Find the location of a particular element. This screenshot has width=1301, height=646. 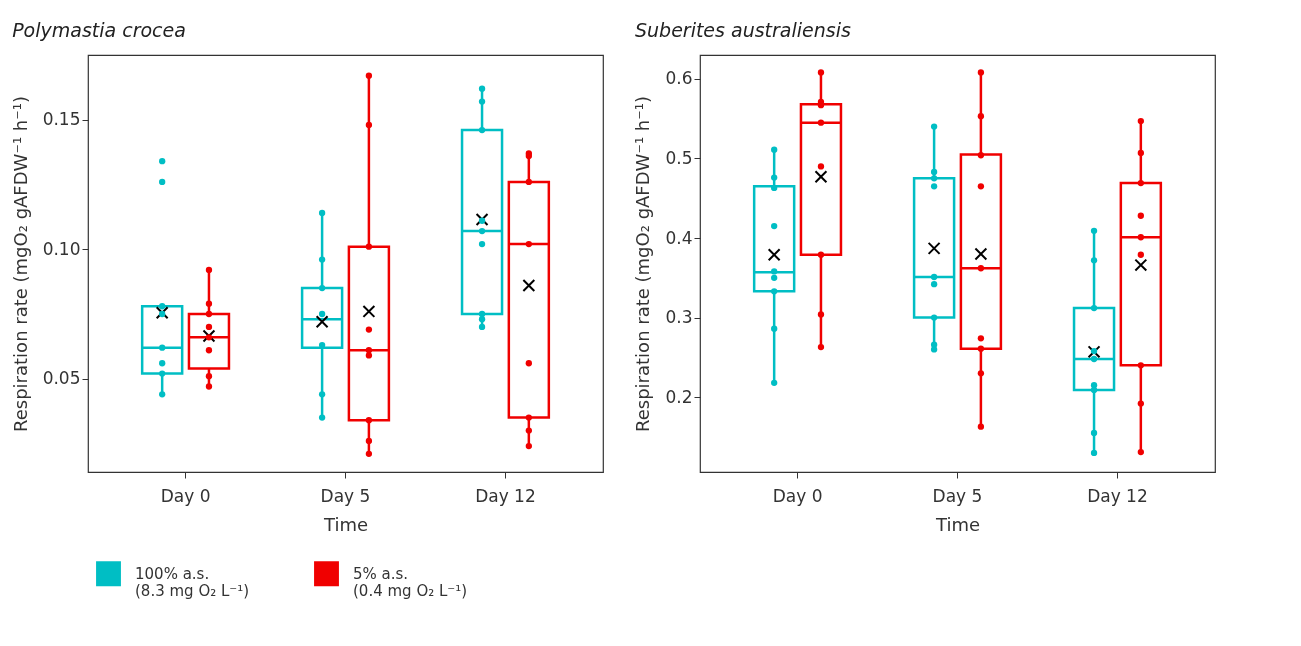

y-tick-label: 0.10 is located at coordinates (61, 248).